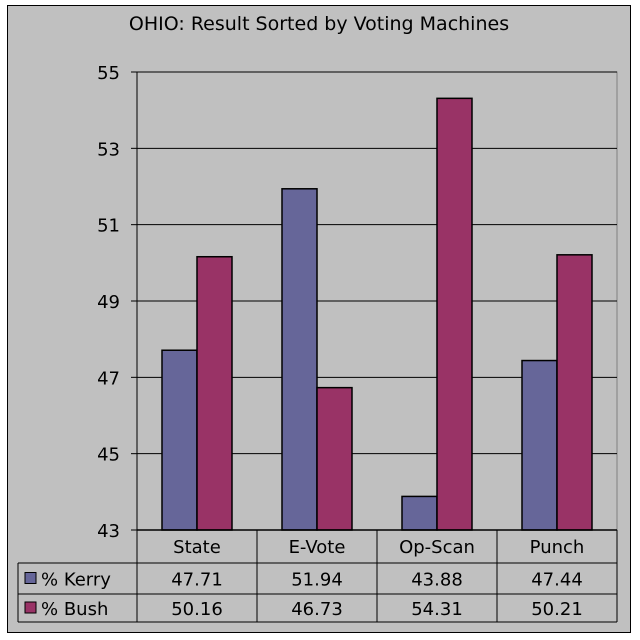 The height and width of the screenshot is (640, 640). What do you see at coordinates (197, 580) in the screenshot?
I see `data-label: 47.71` at bounding box center [197, 580].